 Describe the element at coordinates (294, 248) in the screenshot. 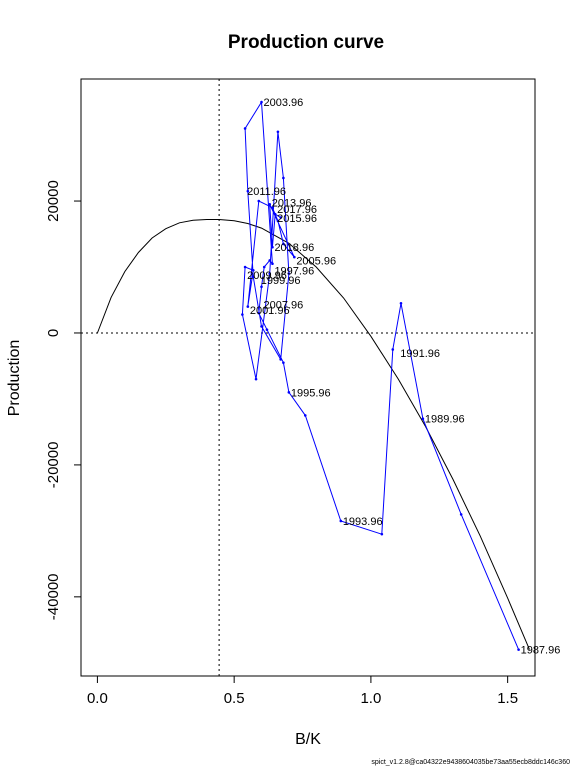

I see `year-label: 2018.96` at that location.